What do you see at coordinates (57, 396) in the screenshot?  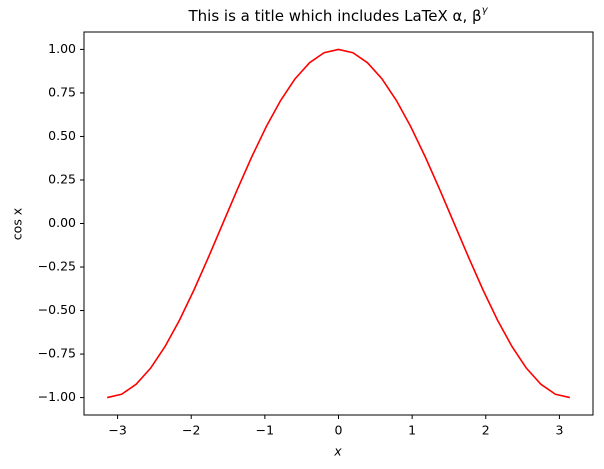 I see `y-tick-label: −1.00` at bounding box center [57, 396].